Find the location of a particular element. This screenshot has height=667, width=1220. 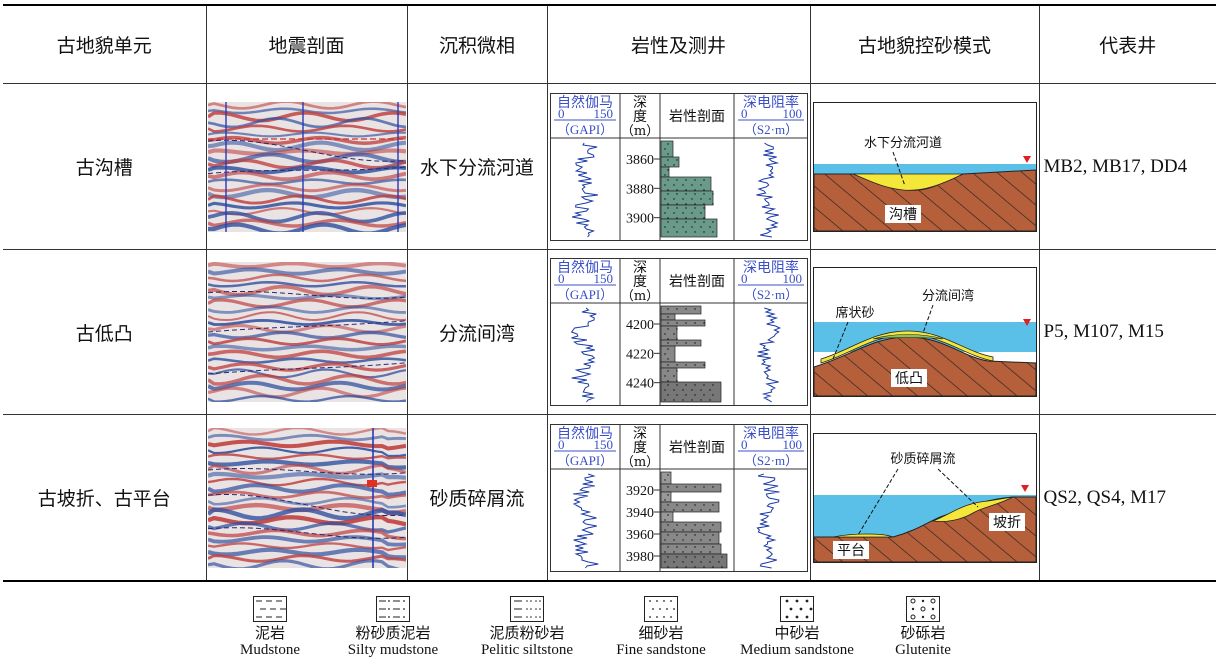

seismic-section-image is located at coordinates (306, 332).